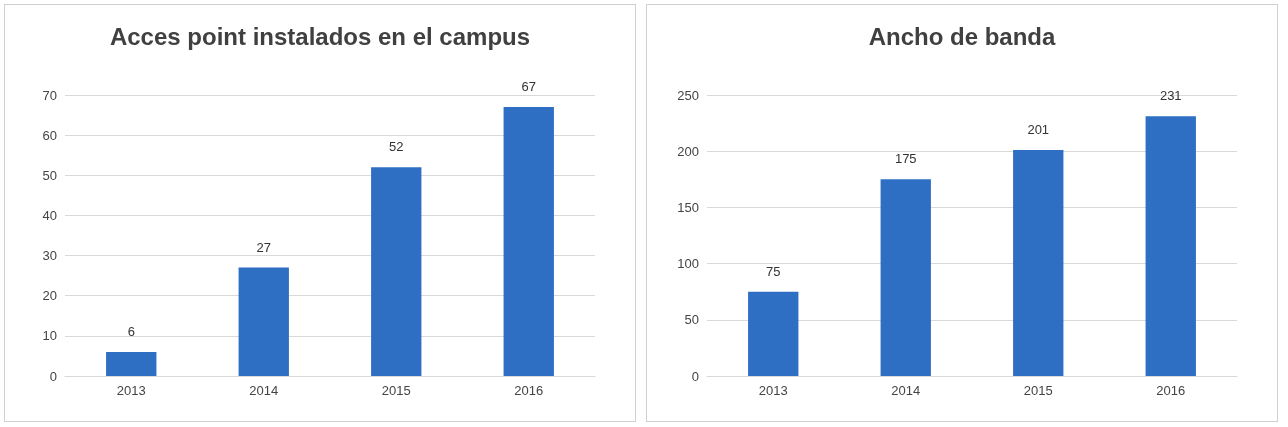 This screenshot has width=1288, height=427. I want to click on data-label: 27, so click(263, 247).